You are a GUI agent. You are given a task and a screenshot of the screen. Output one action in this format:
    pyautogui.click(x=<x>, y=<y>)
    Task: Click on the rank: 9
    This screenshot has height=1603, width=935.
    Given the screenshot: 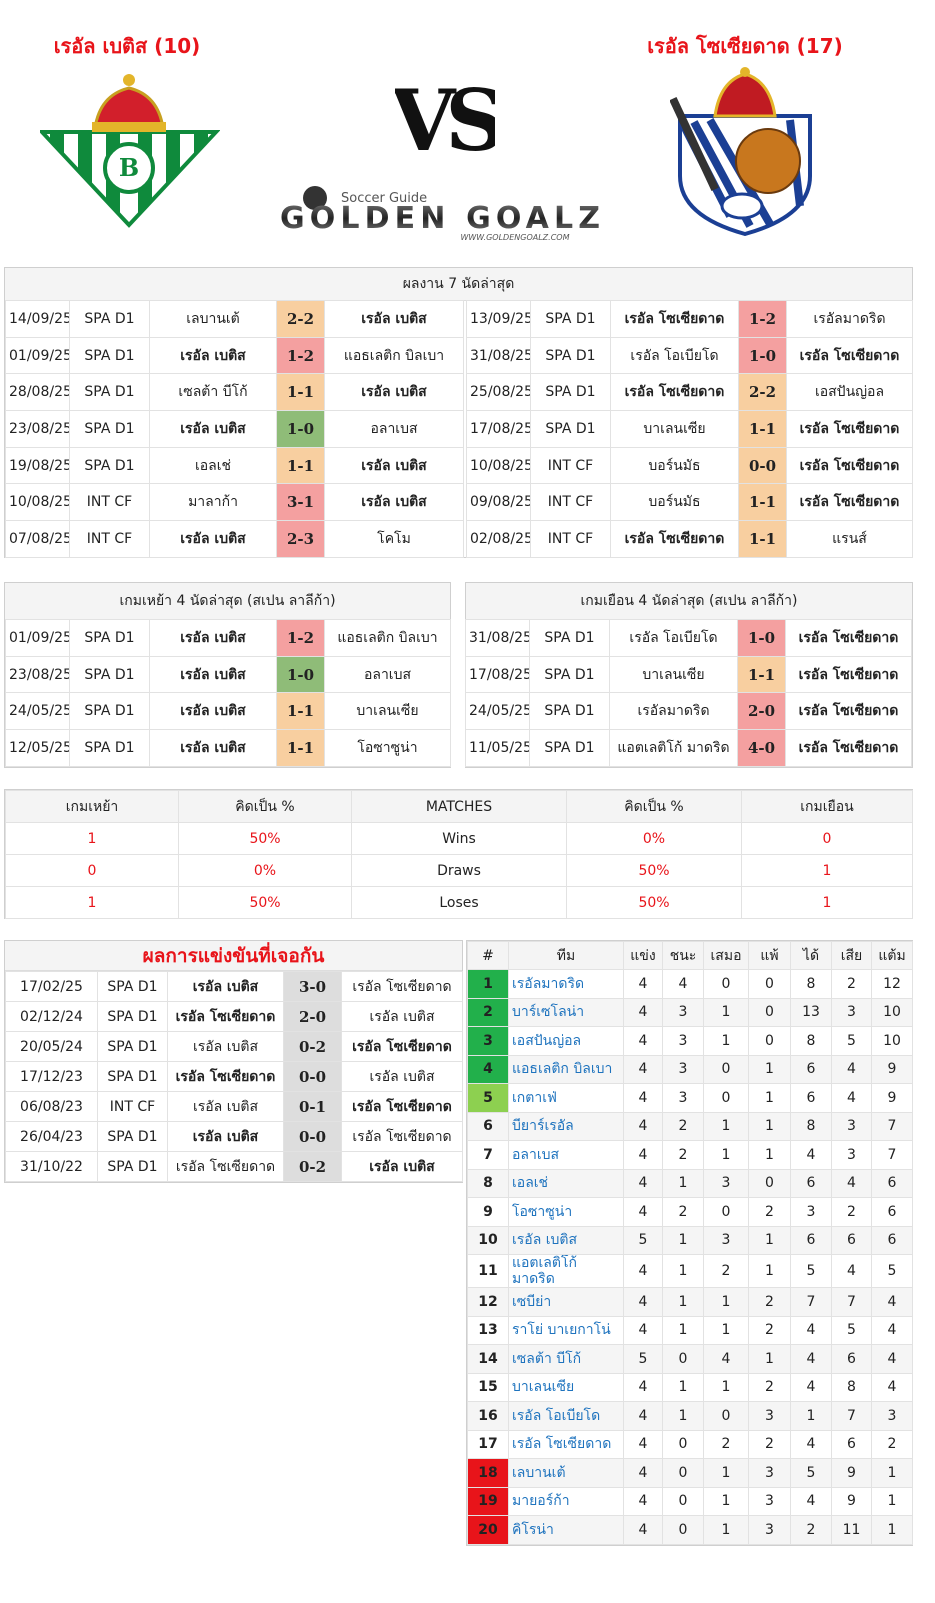 What is the action you would take?
    pyautogui.click(x=488, y=1212)
    